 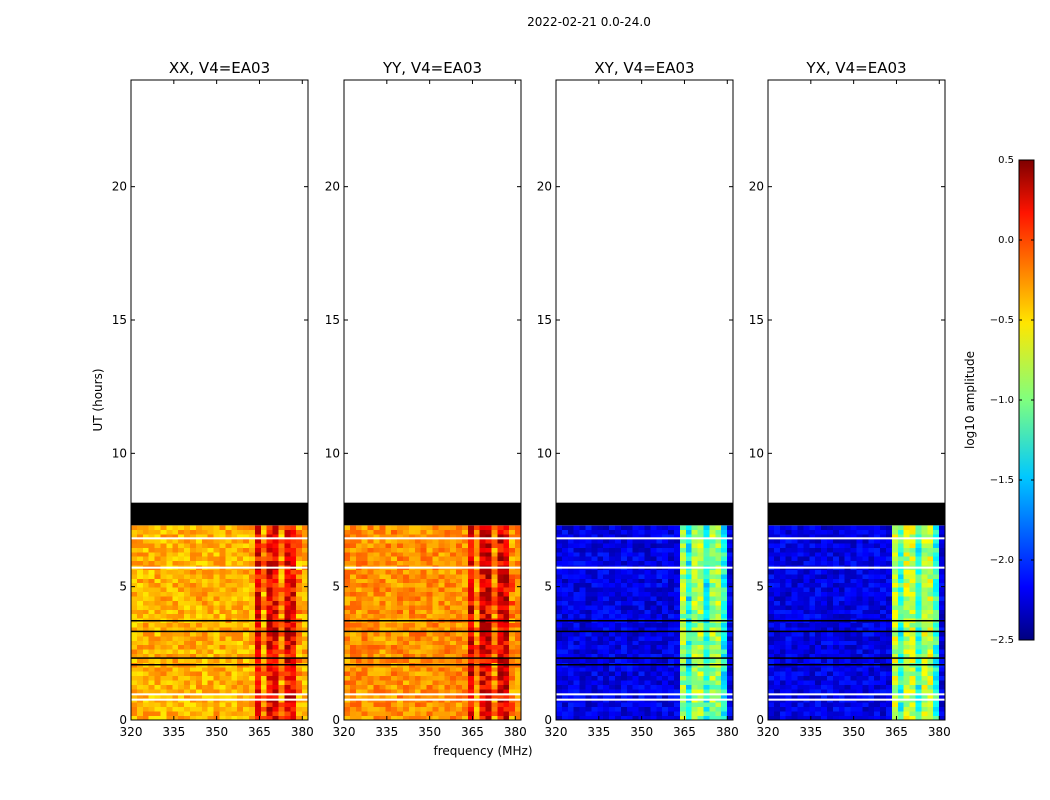 What do you see at coordinates (684, 732) in the screenshot?
I see `x-tick-label: 365` at bounding box center [684, 732].